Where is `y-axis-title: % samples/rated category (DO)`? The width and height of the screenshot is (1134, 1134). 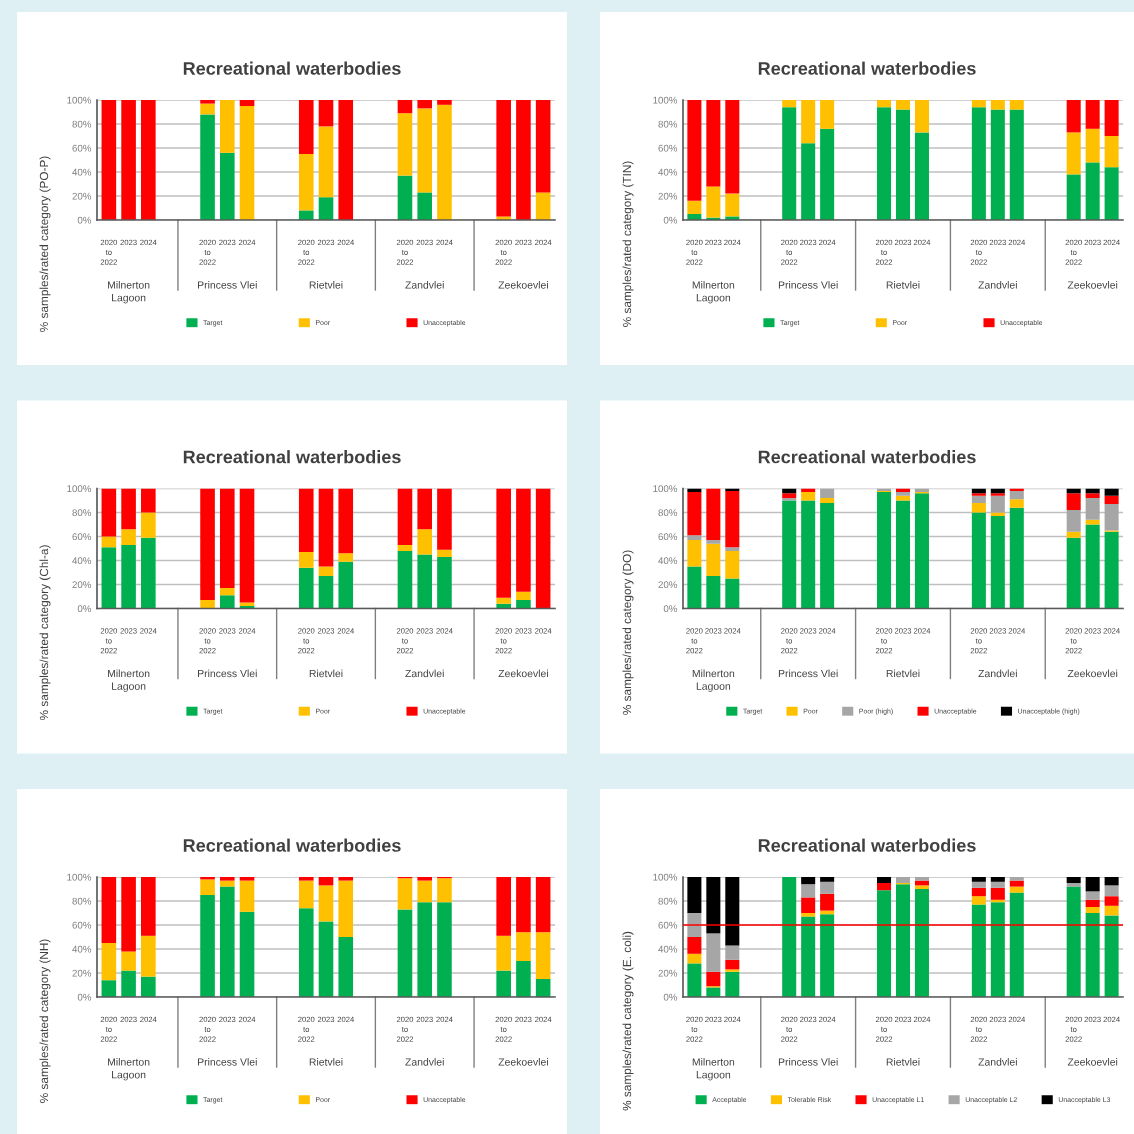
y-axis-title: % samples/rated category (DO) is located at coordinates (628, 632).